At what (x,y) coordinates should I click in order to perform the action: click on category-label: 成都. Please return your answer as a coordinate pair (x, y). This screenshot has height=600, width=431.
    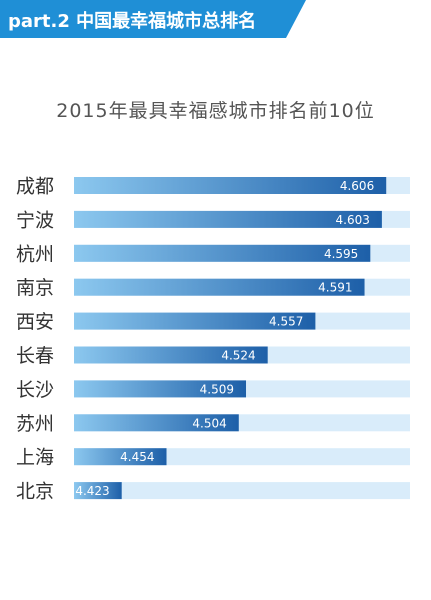
    Looking at the image, I should click on (35, 187).